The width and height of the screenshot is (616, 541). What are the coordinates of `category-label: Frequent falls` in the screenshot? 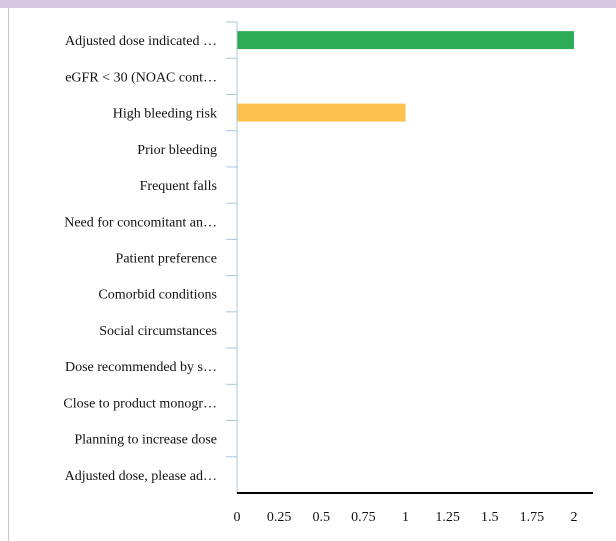 It's located at (178, 186).